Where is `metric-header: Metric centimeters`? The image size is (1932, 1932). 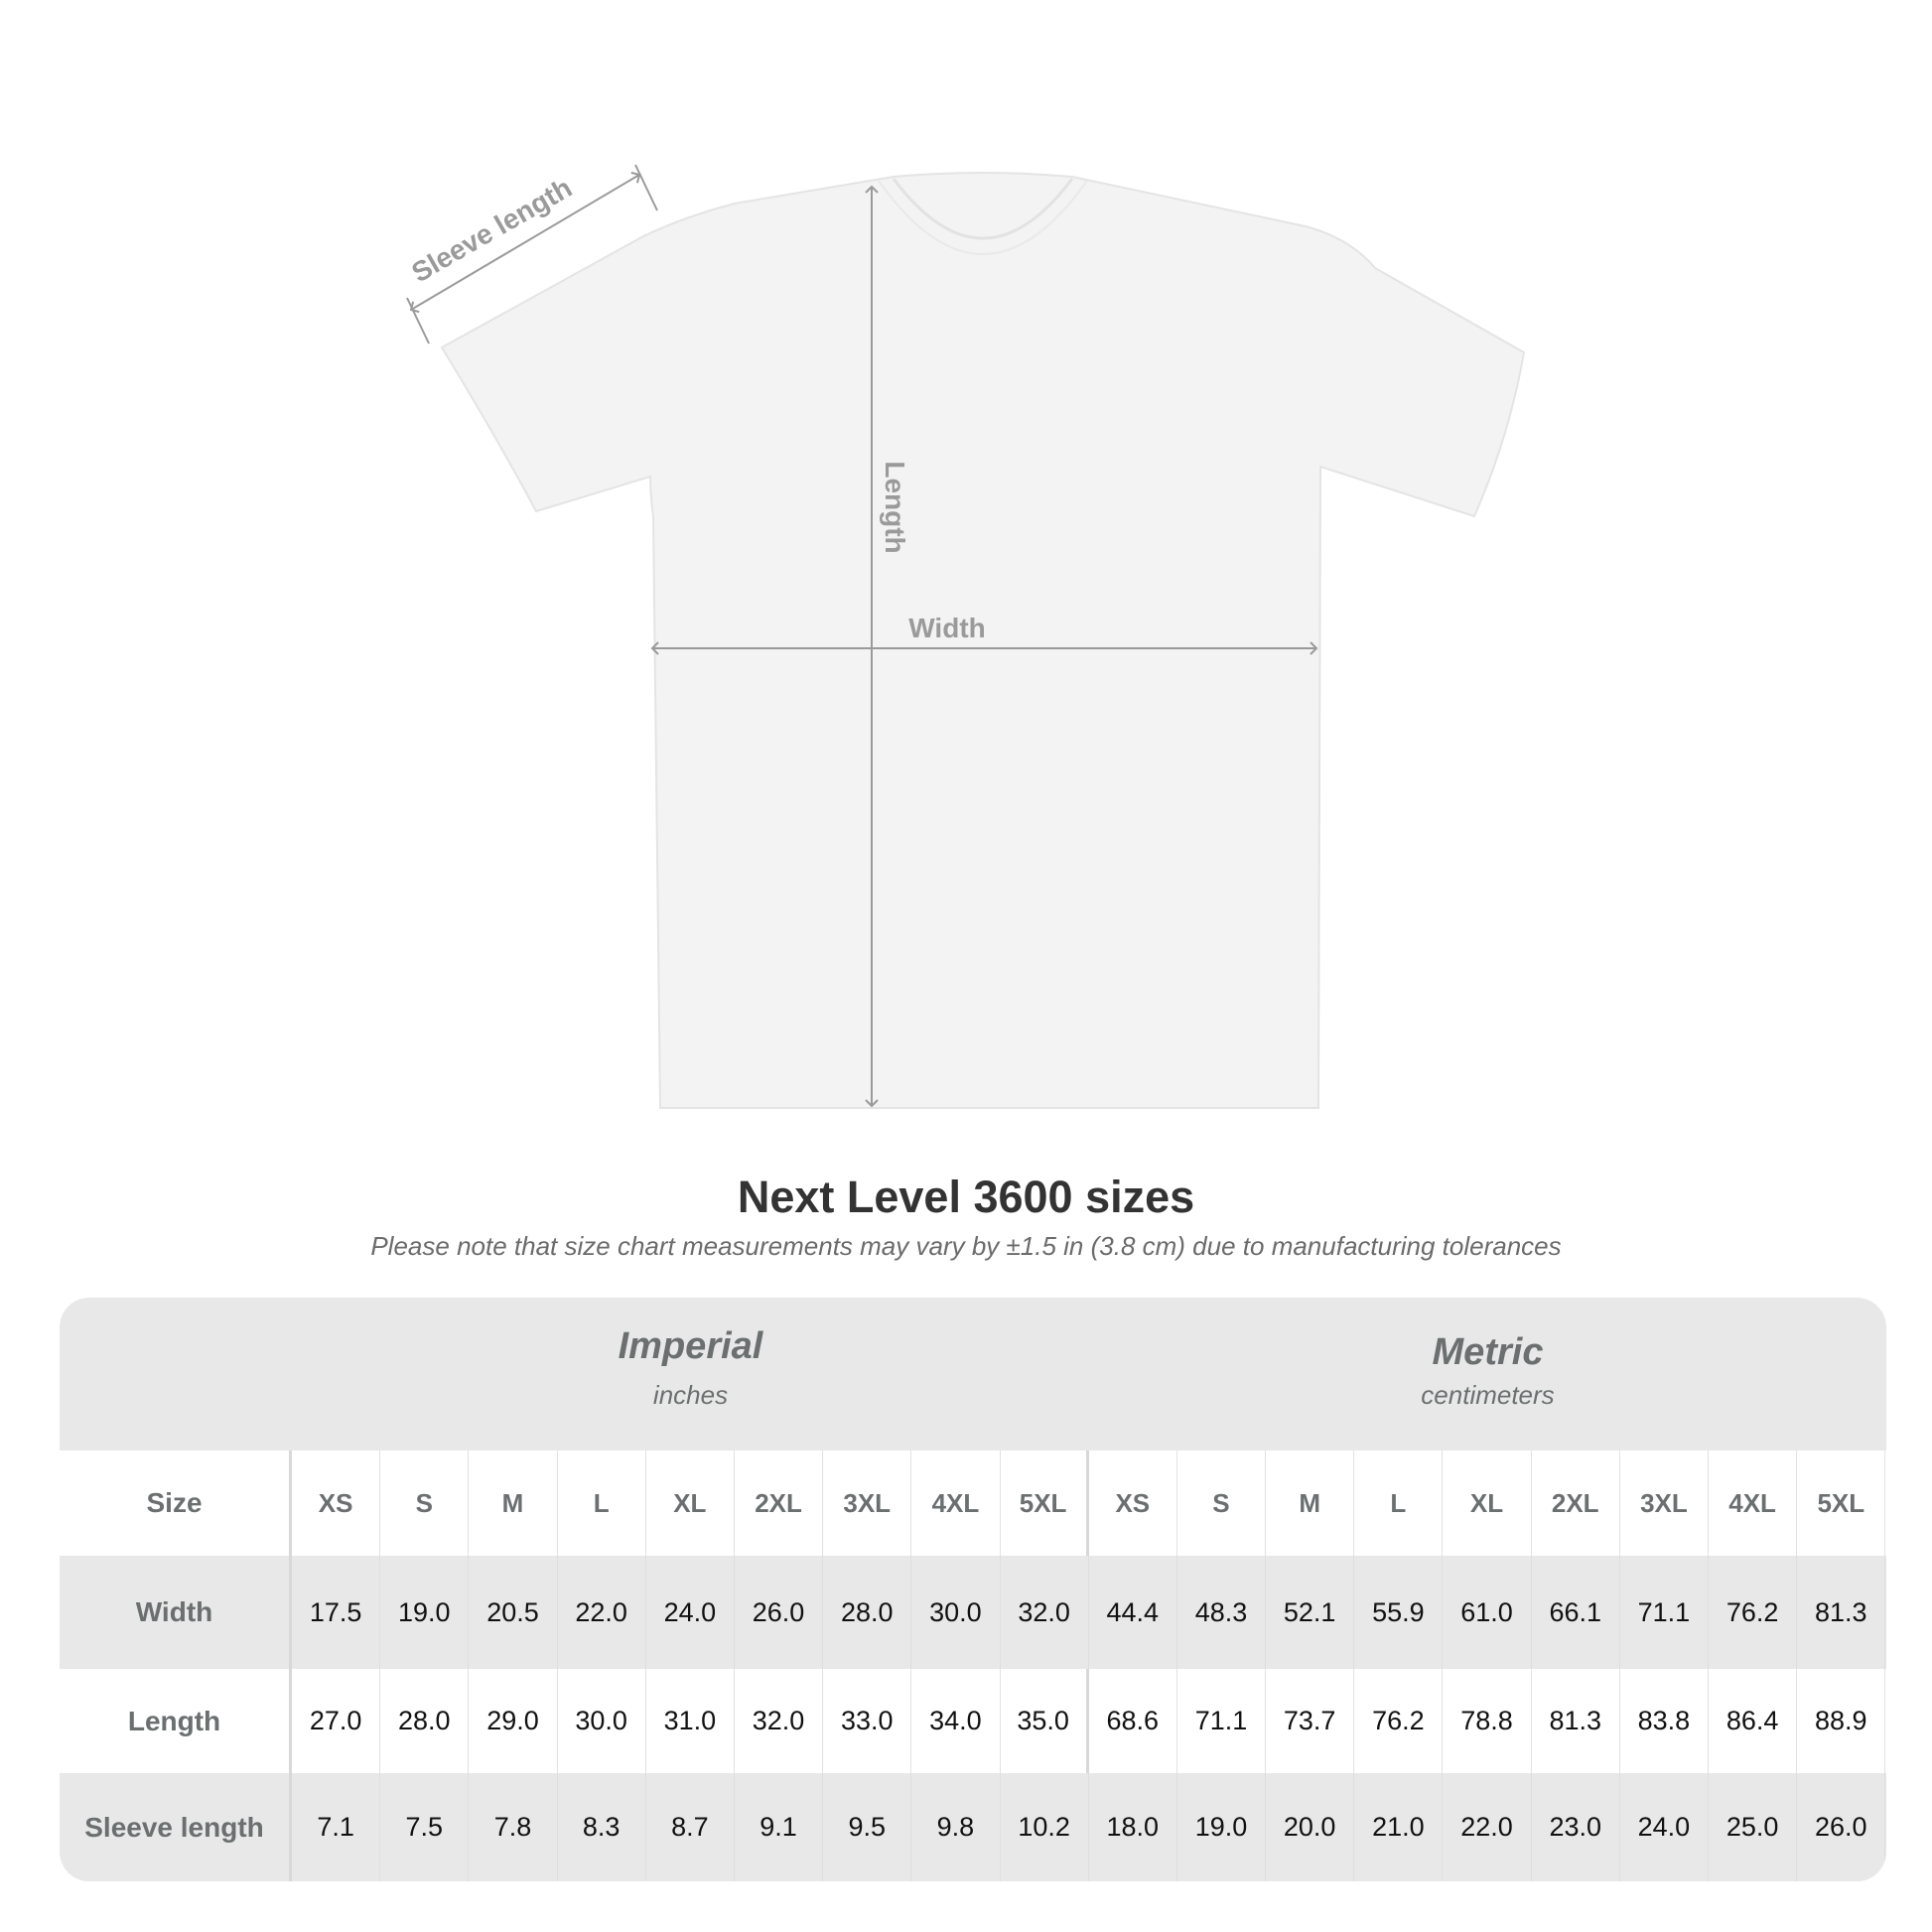
metric-header: Metric centimeters is located at coordinates (1488, 1374).